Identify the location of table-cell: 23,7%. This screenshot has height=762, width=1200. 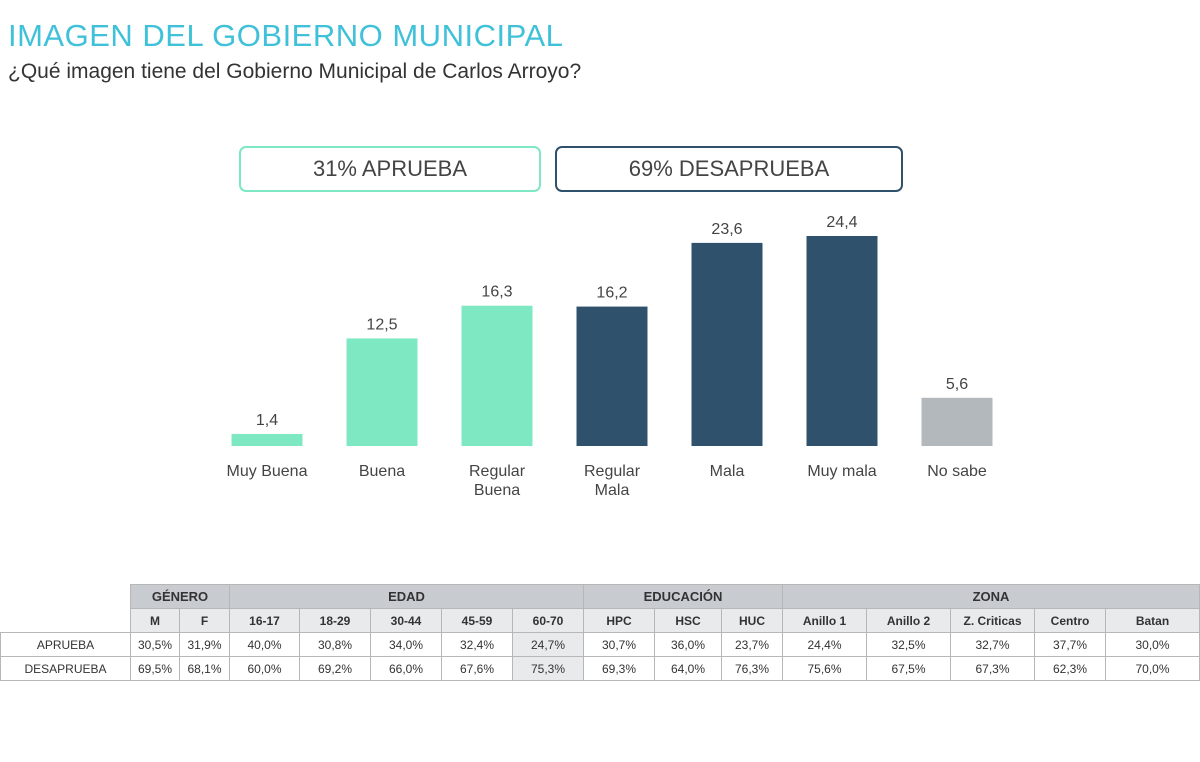
(752, 644).